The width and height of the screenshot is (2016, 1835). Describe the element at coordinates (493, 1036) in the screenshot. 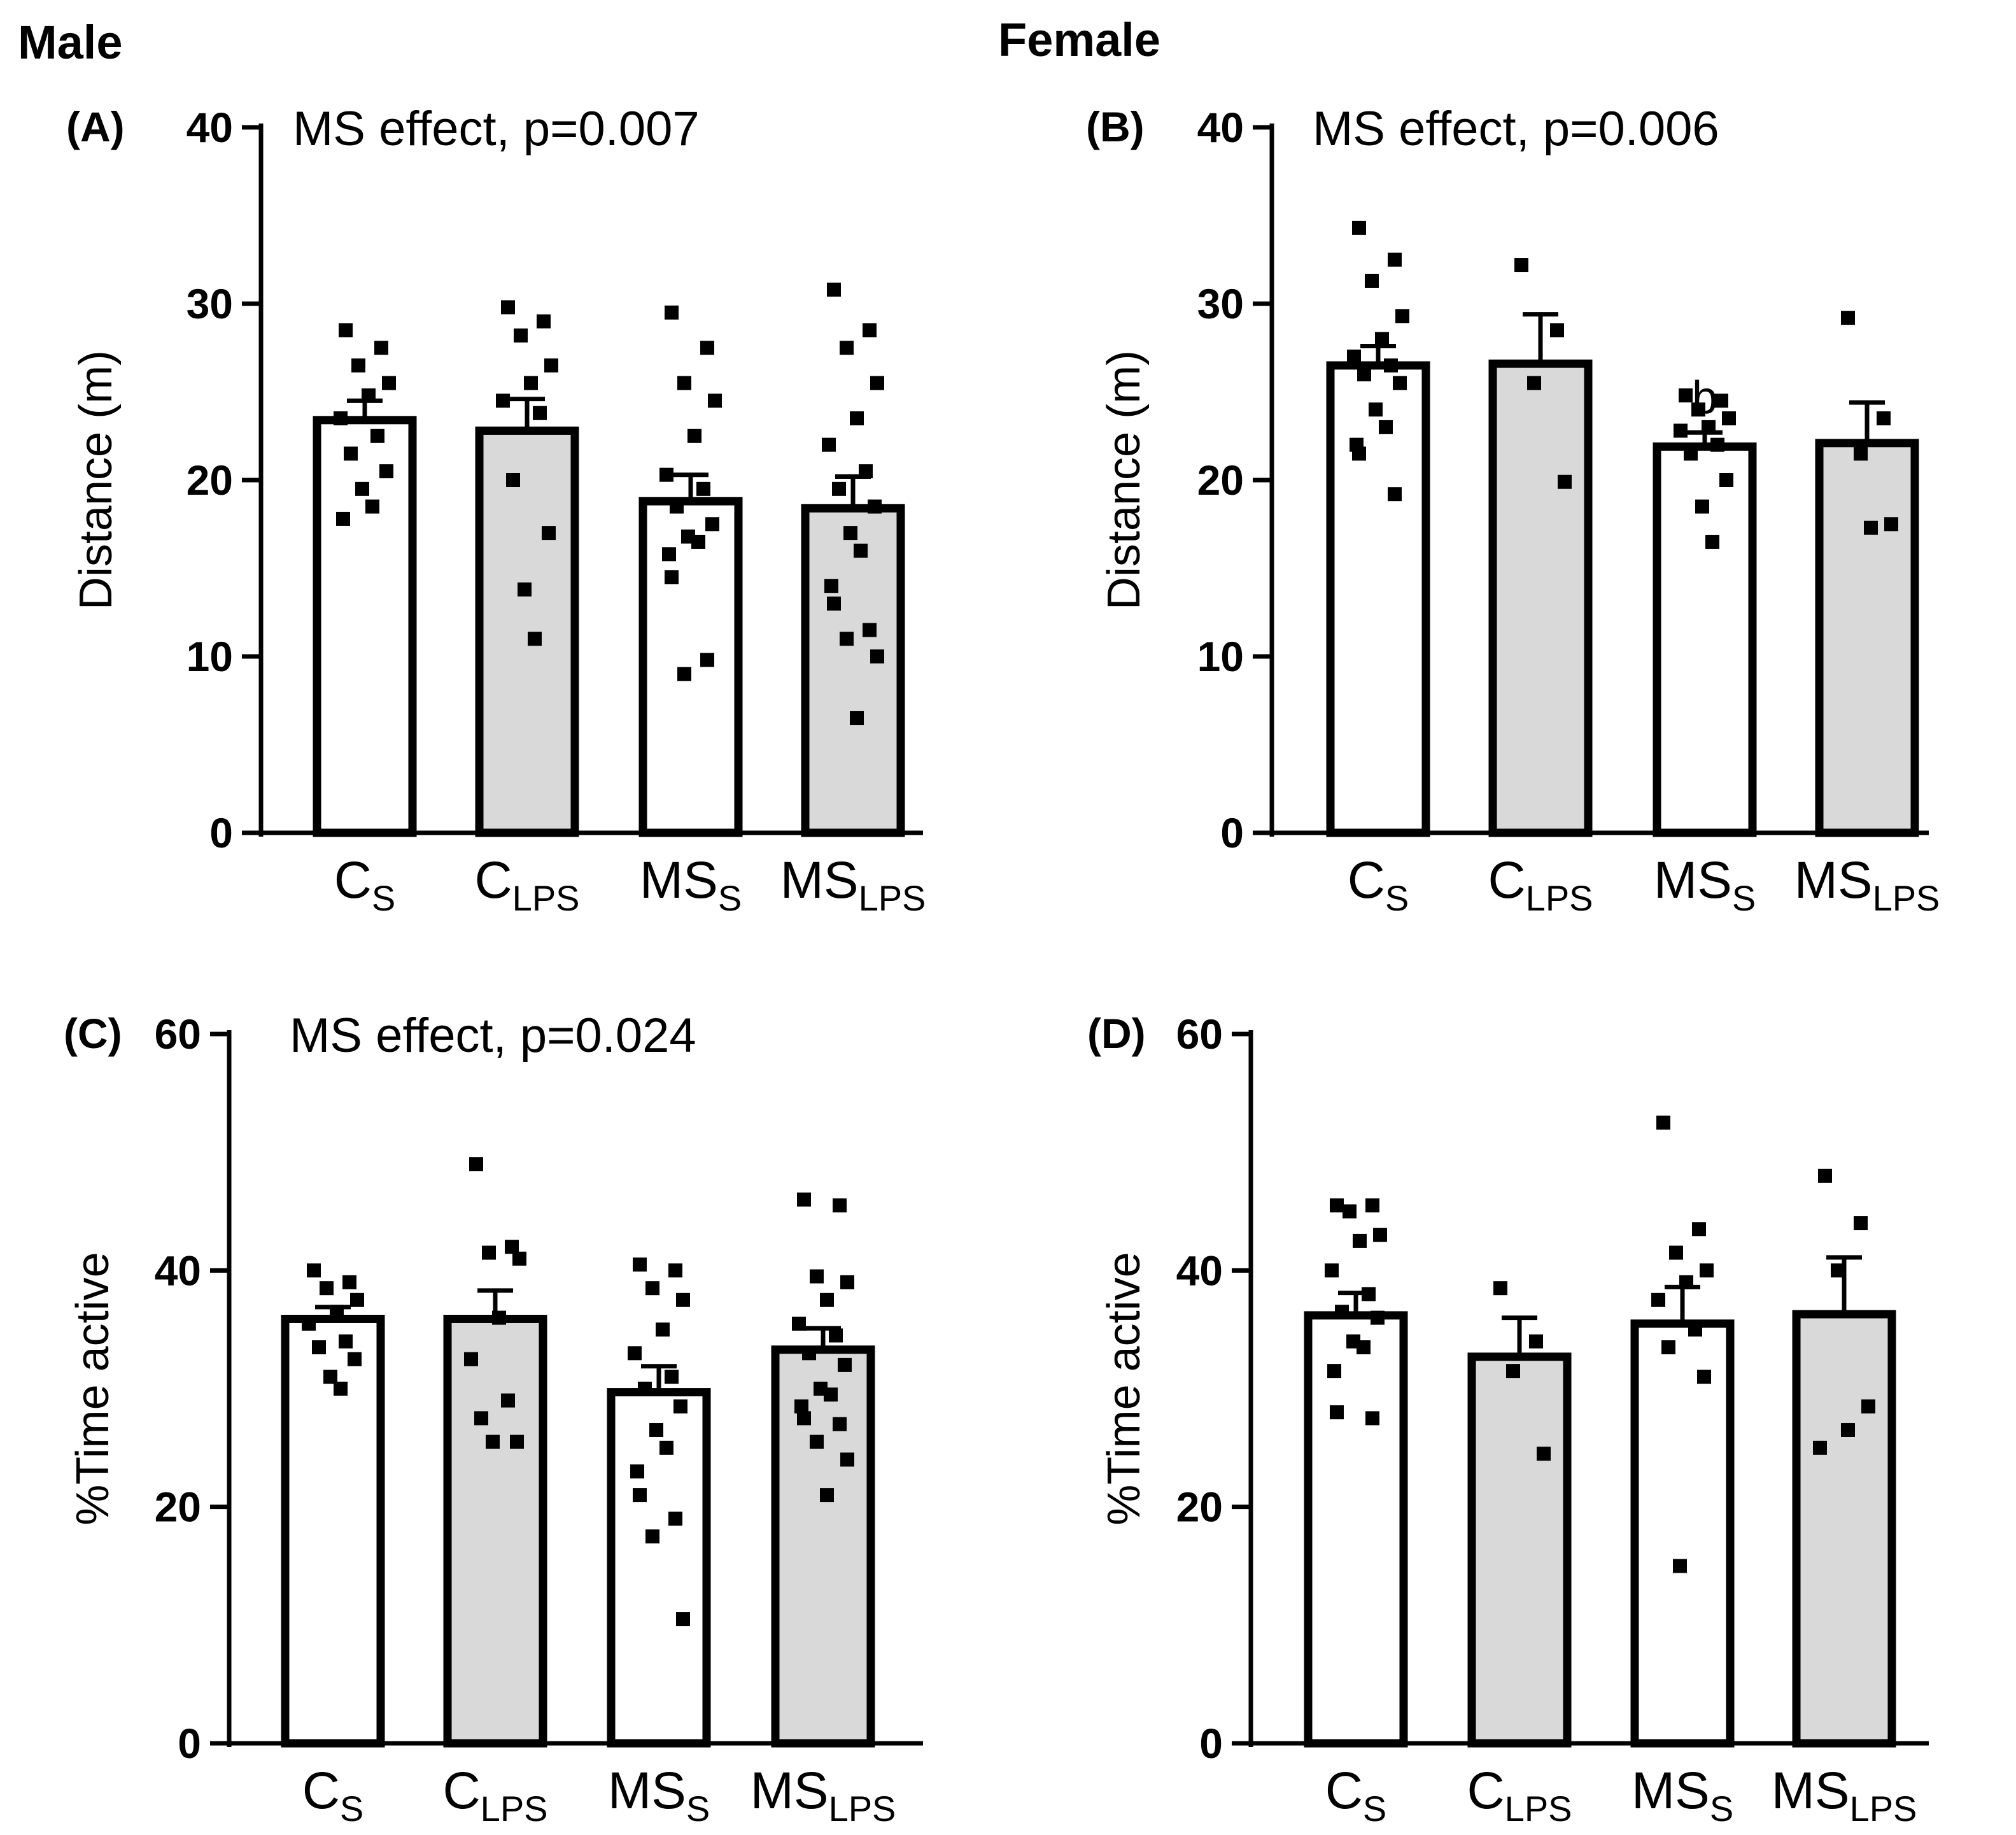

I see `stat-annotation: MS effect, p=0.024` at that location.